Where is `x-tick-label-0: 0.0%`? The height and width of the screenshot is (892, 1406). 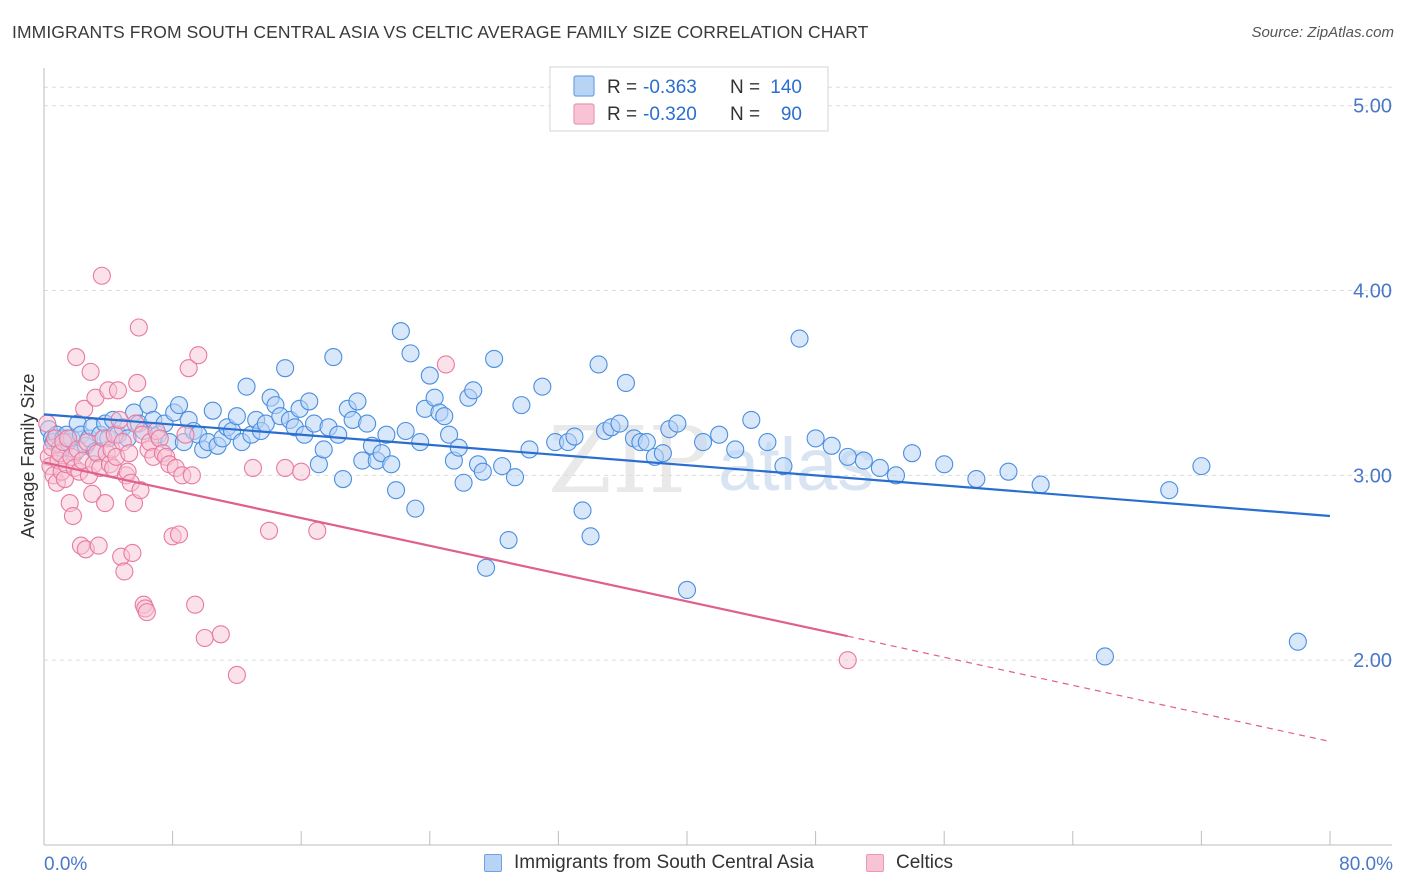
x-tick-label-0: 0.0% is located at coordinates (65, 864).